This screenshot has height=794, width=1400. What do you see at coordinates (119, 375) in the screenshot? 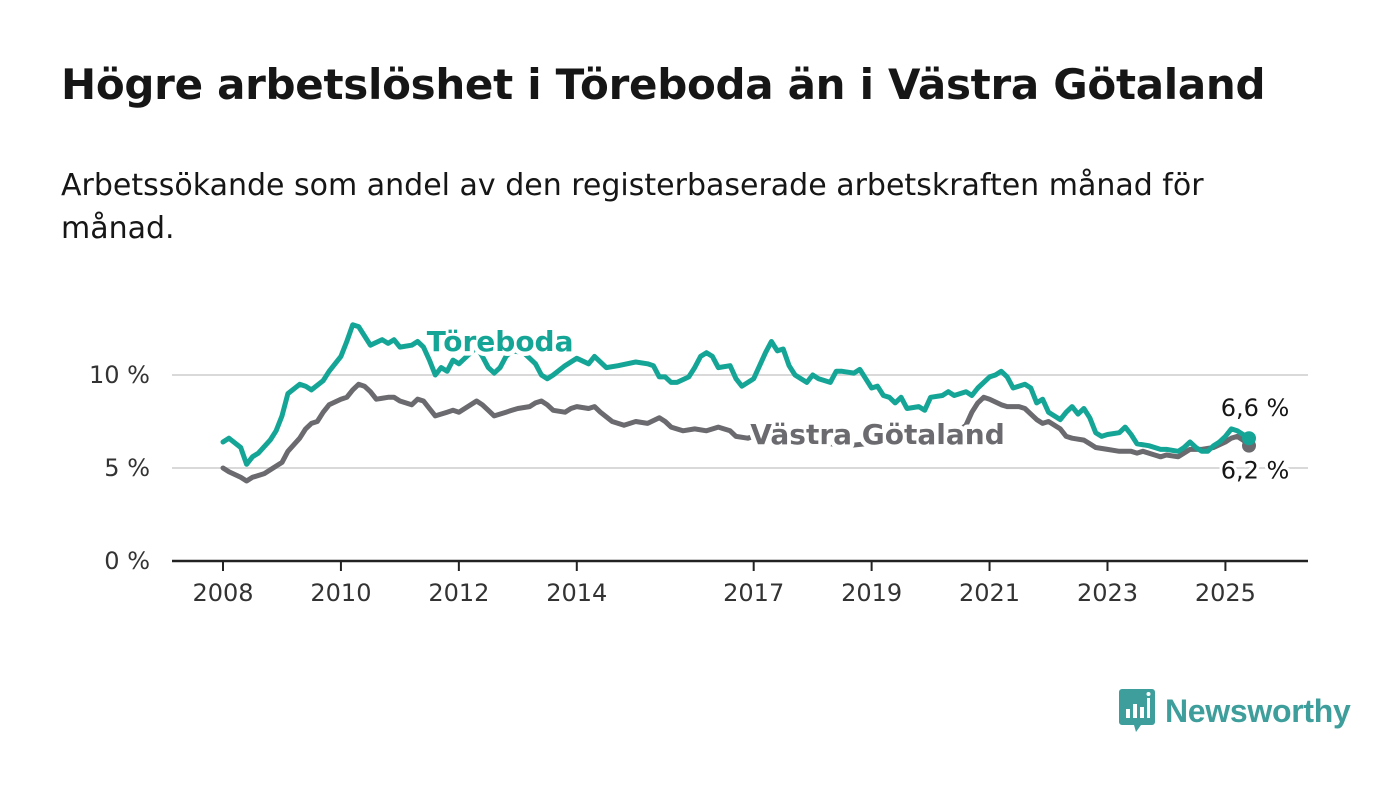
I see `y-tick-label: 10 %` at bounding box center [119, 375].